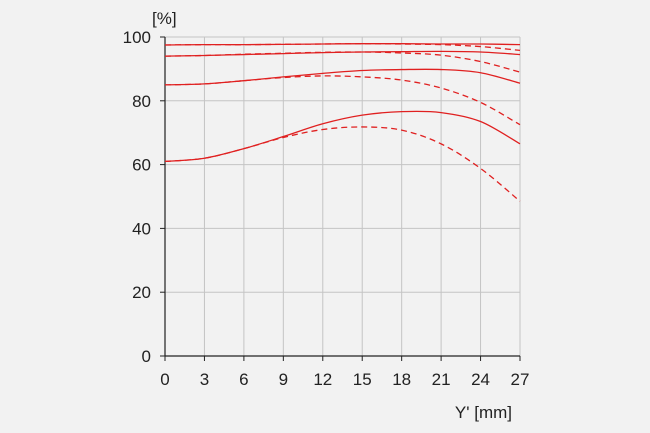  Describe the element at coordinates (322, 379) in the screenshot. I see `x-tick-label: 12` at that location.